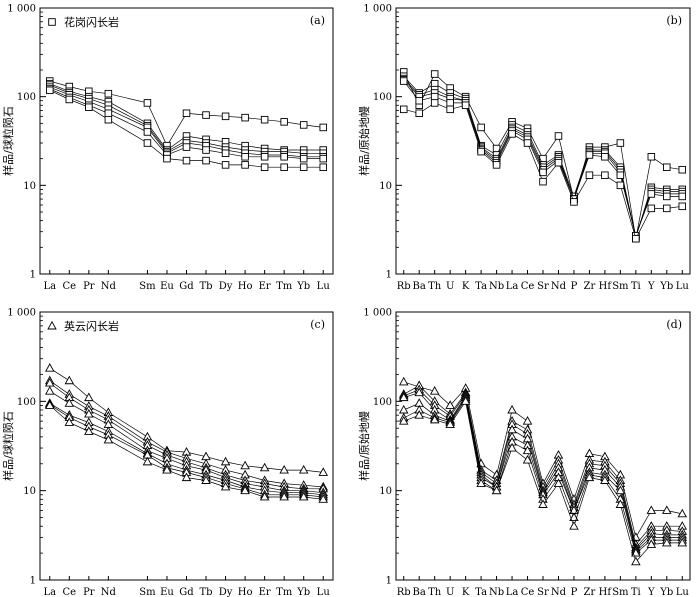 This screenshot has height=597, width=700. I want to click on x-tick-label: Ba, so click(419, 592).